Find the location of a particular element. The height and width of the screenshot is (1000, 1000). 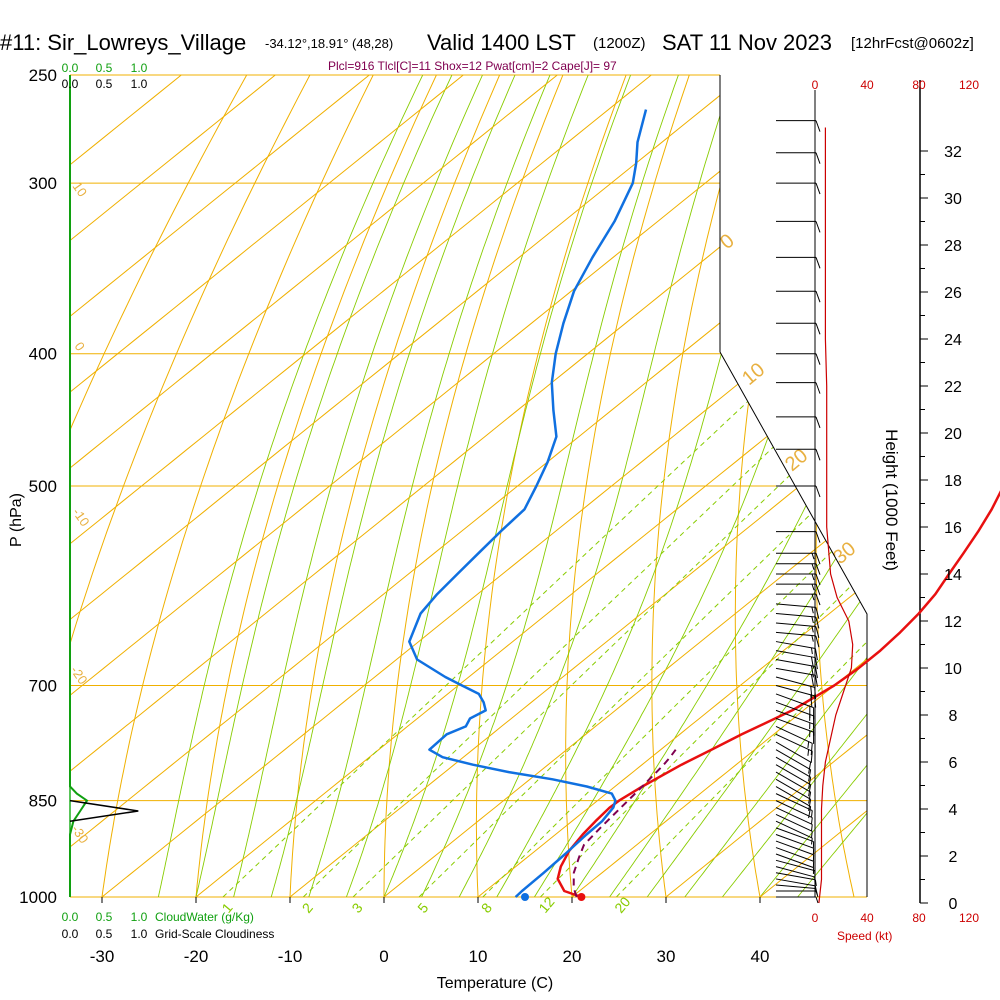

cloudiness-tick-bottom: 1.0 is located at coordinates (139, 934).